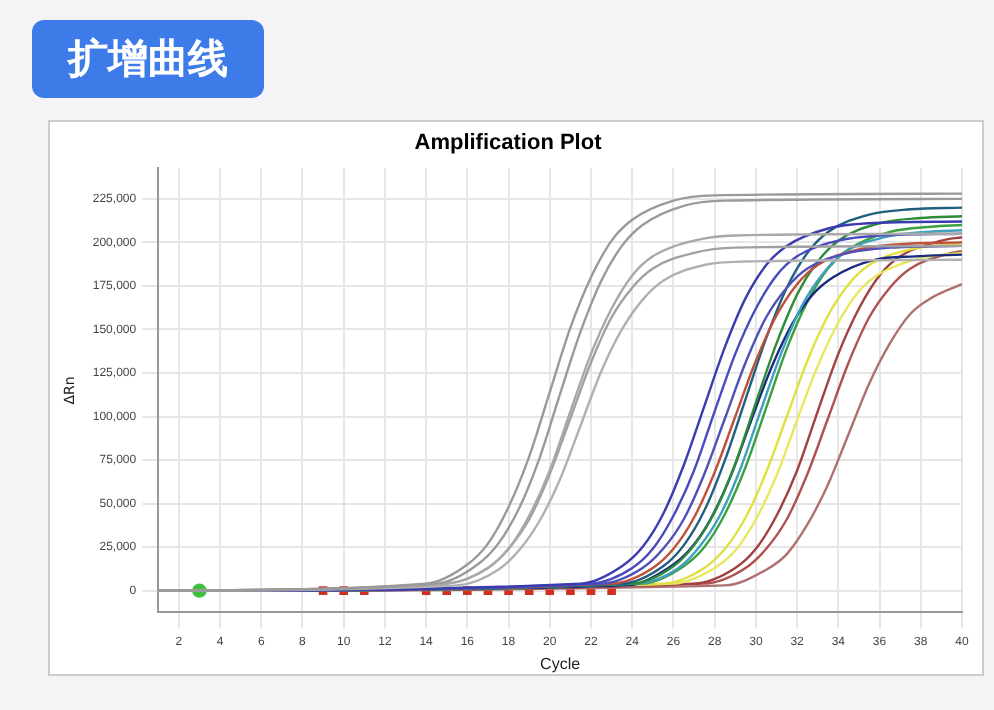 The height and width of the screenshot is (710, 994). What do you see at coordinates (148, 58) in the screenshot?
I see `text: 扩增曲线` at bounding box center [148, 58].